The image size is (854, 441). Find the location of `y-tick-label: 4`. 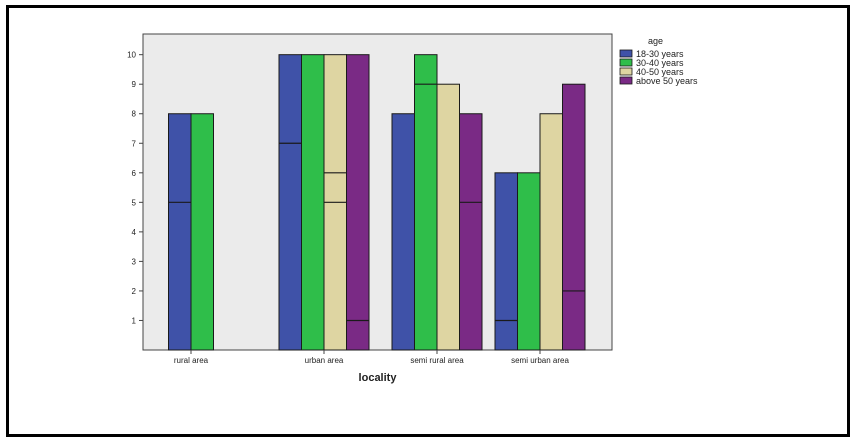

y-tick-label: 4 is located at coordinates (134, 232).